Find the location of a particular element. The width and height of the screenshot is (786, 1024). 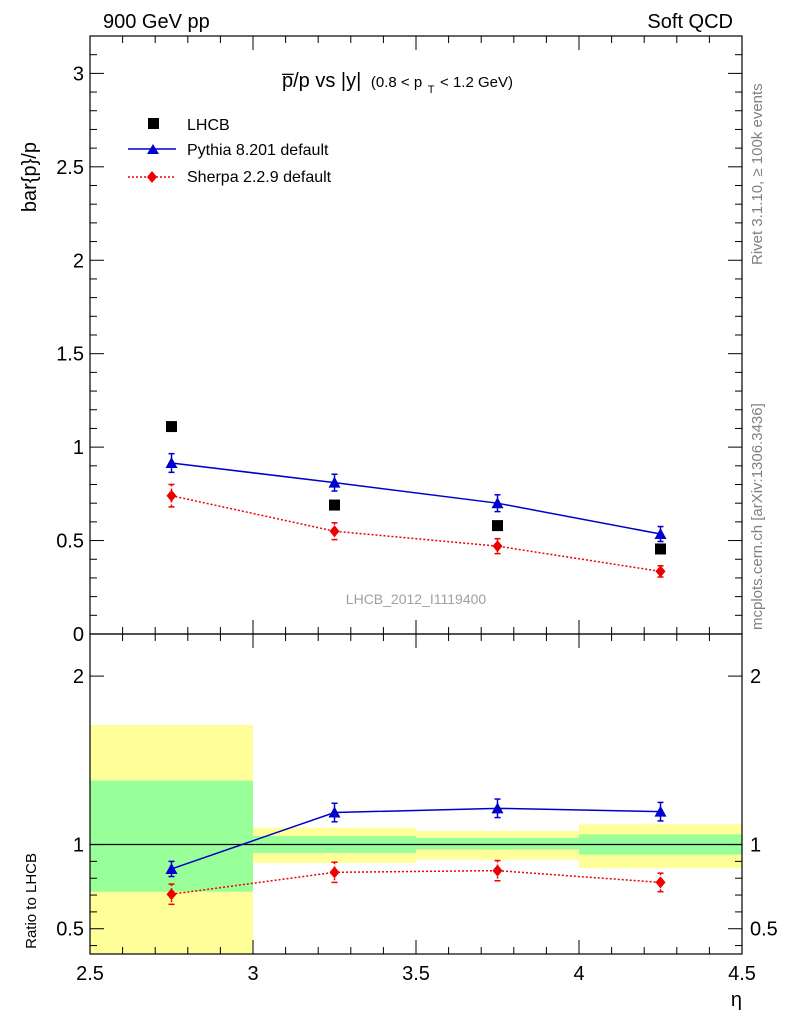

ratio-y-tick-label: 2 is located at coordinates (78, 677).